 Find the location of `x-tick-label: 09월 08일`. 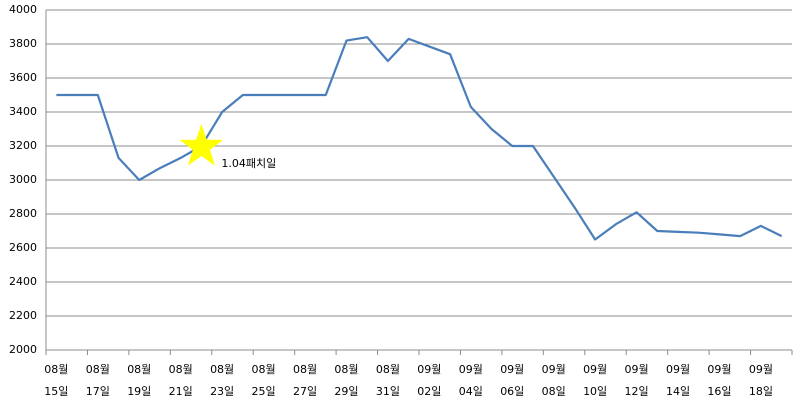

x-tick-label: 09월 08일 is located at coordinates (553, 380).